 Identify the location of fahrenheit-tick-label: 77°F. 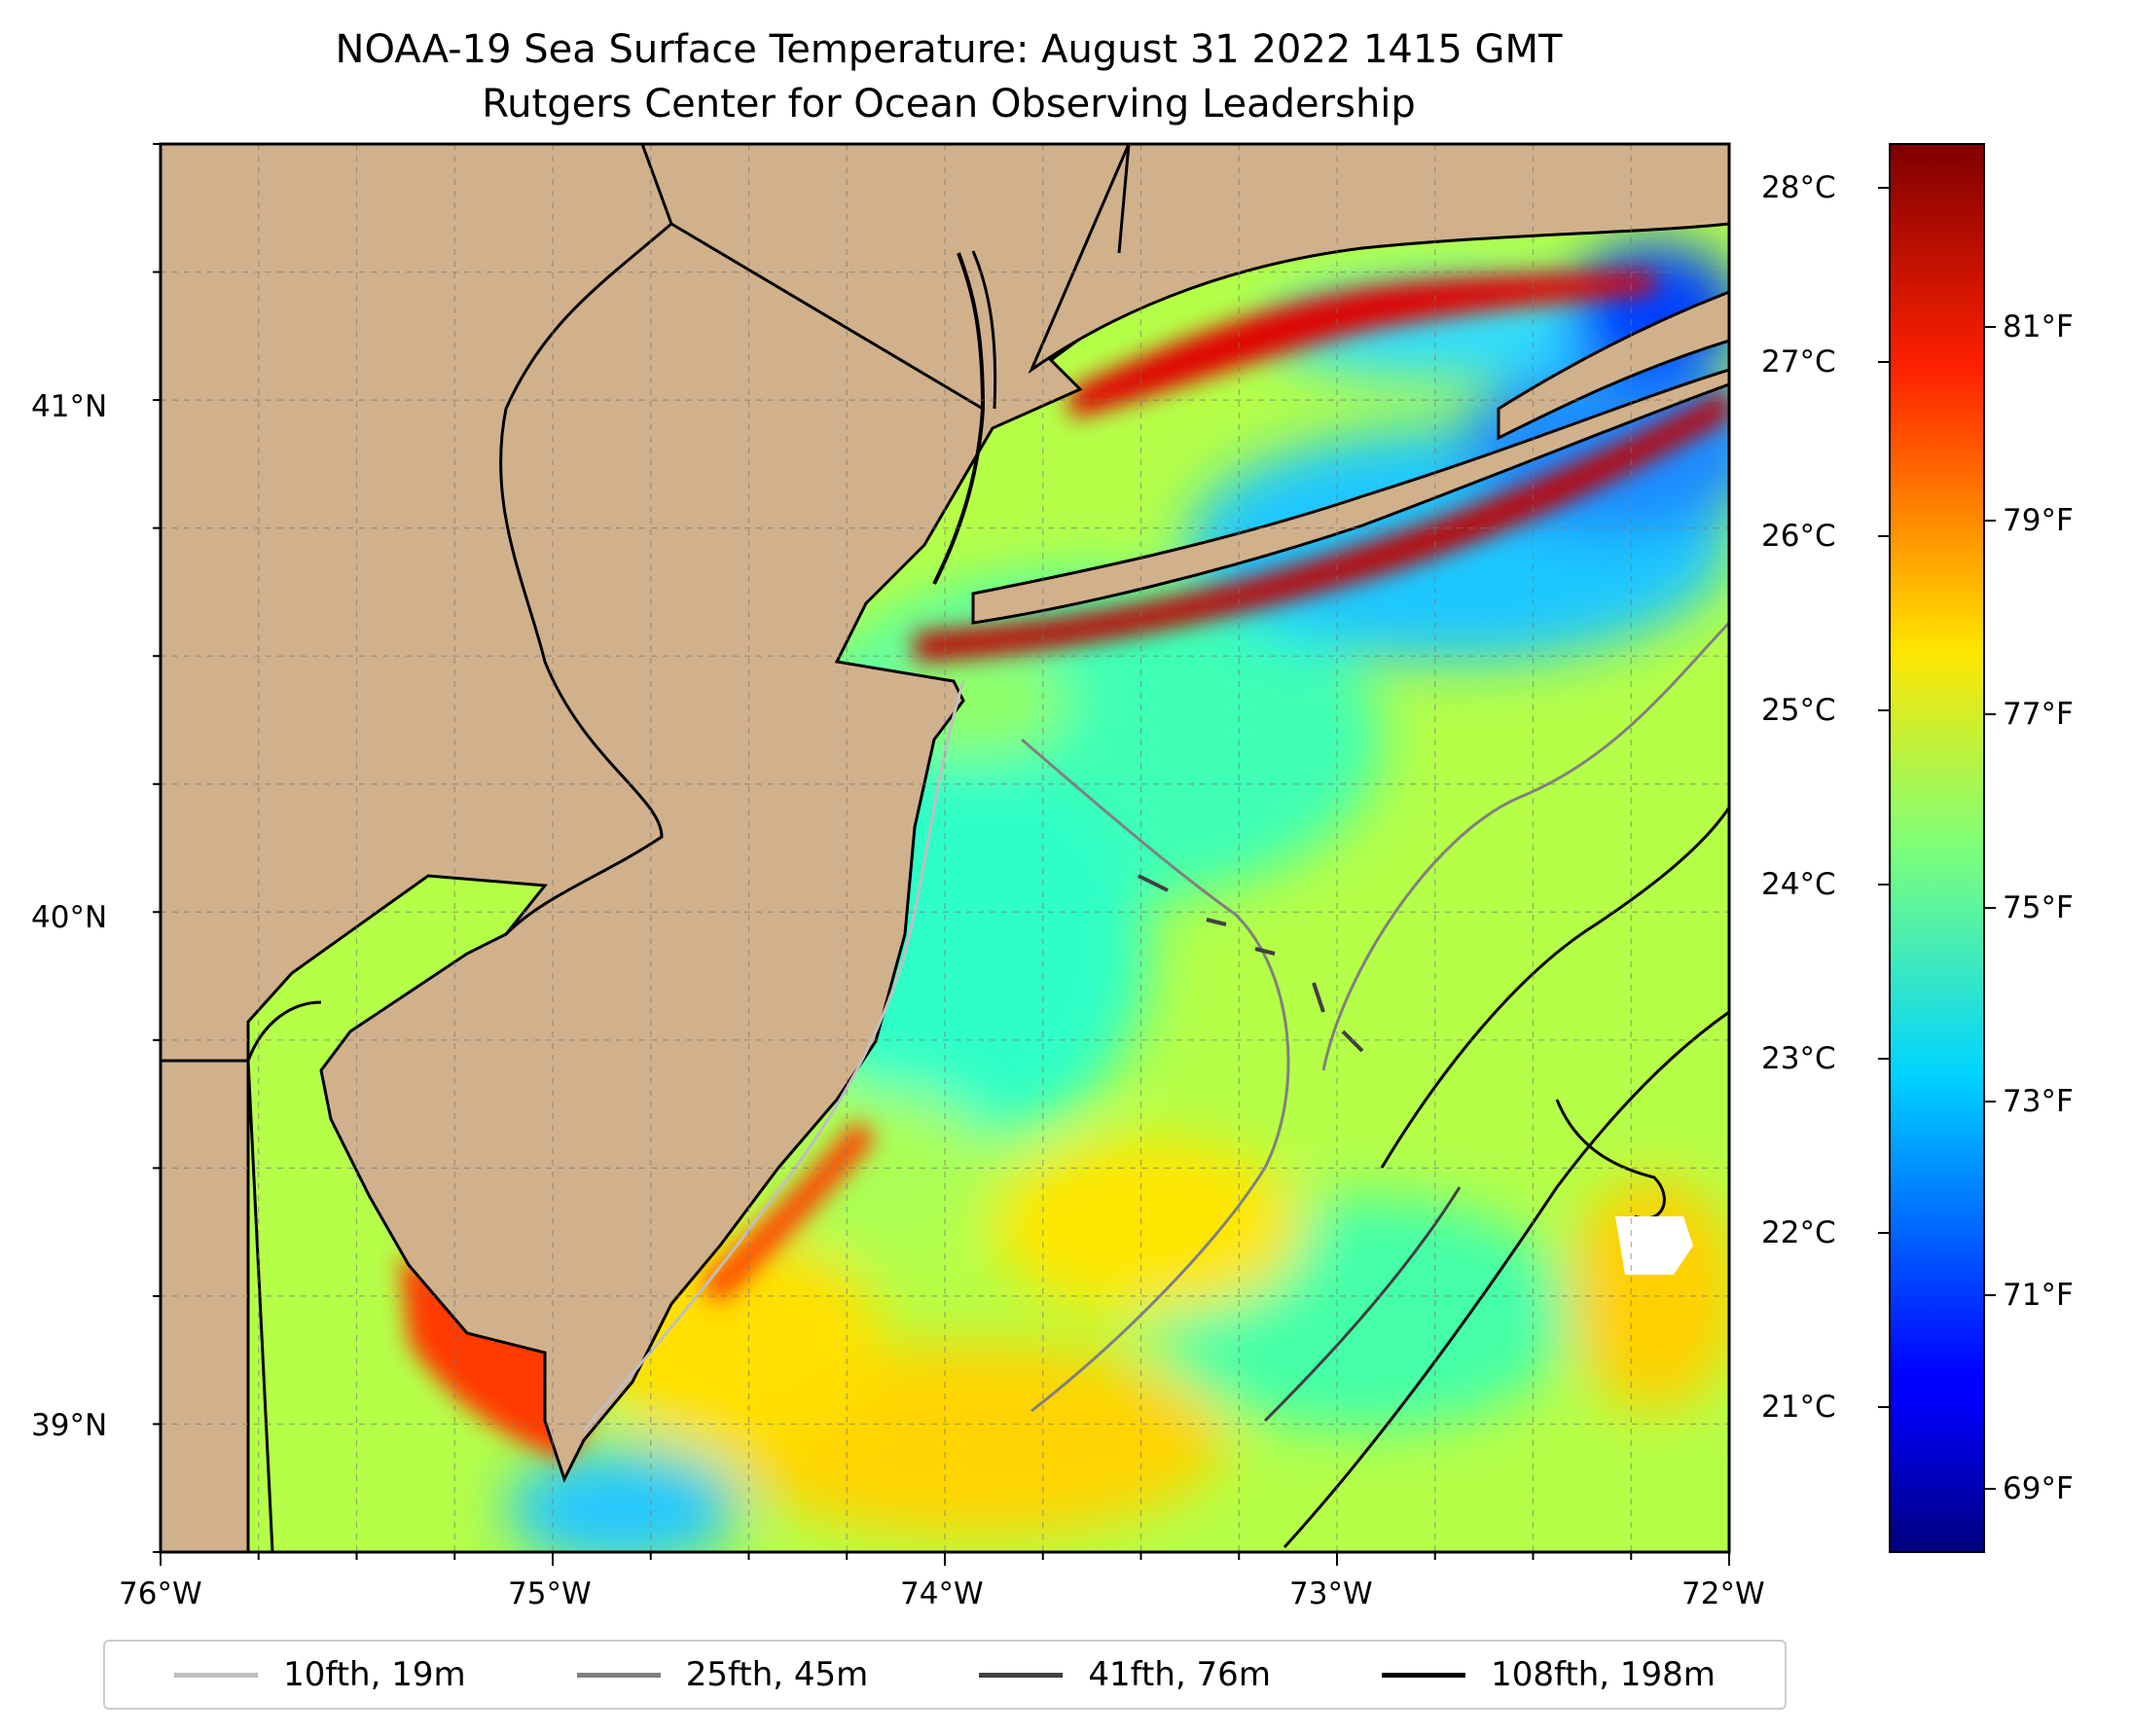
(2038, 715).